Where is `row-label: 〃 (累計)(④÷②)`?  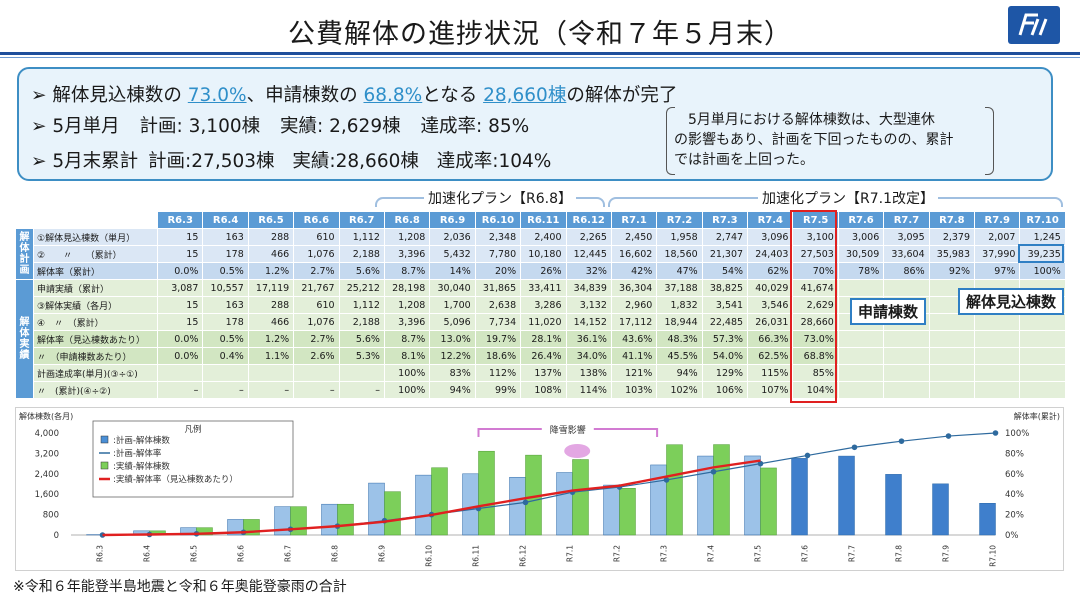 row-label: 〃 (累計)(④÷②) is located at coordinates (95, 390).